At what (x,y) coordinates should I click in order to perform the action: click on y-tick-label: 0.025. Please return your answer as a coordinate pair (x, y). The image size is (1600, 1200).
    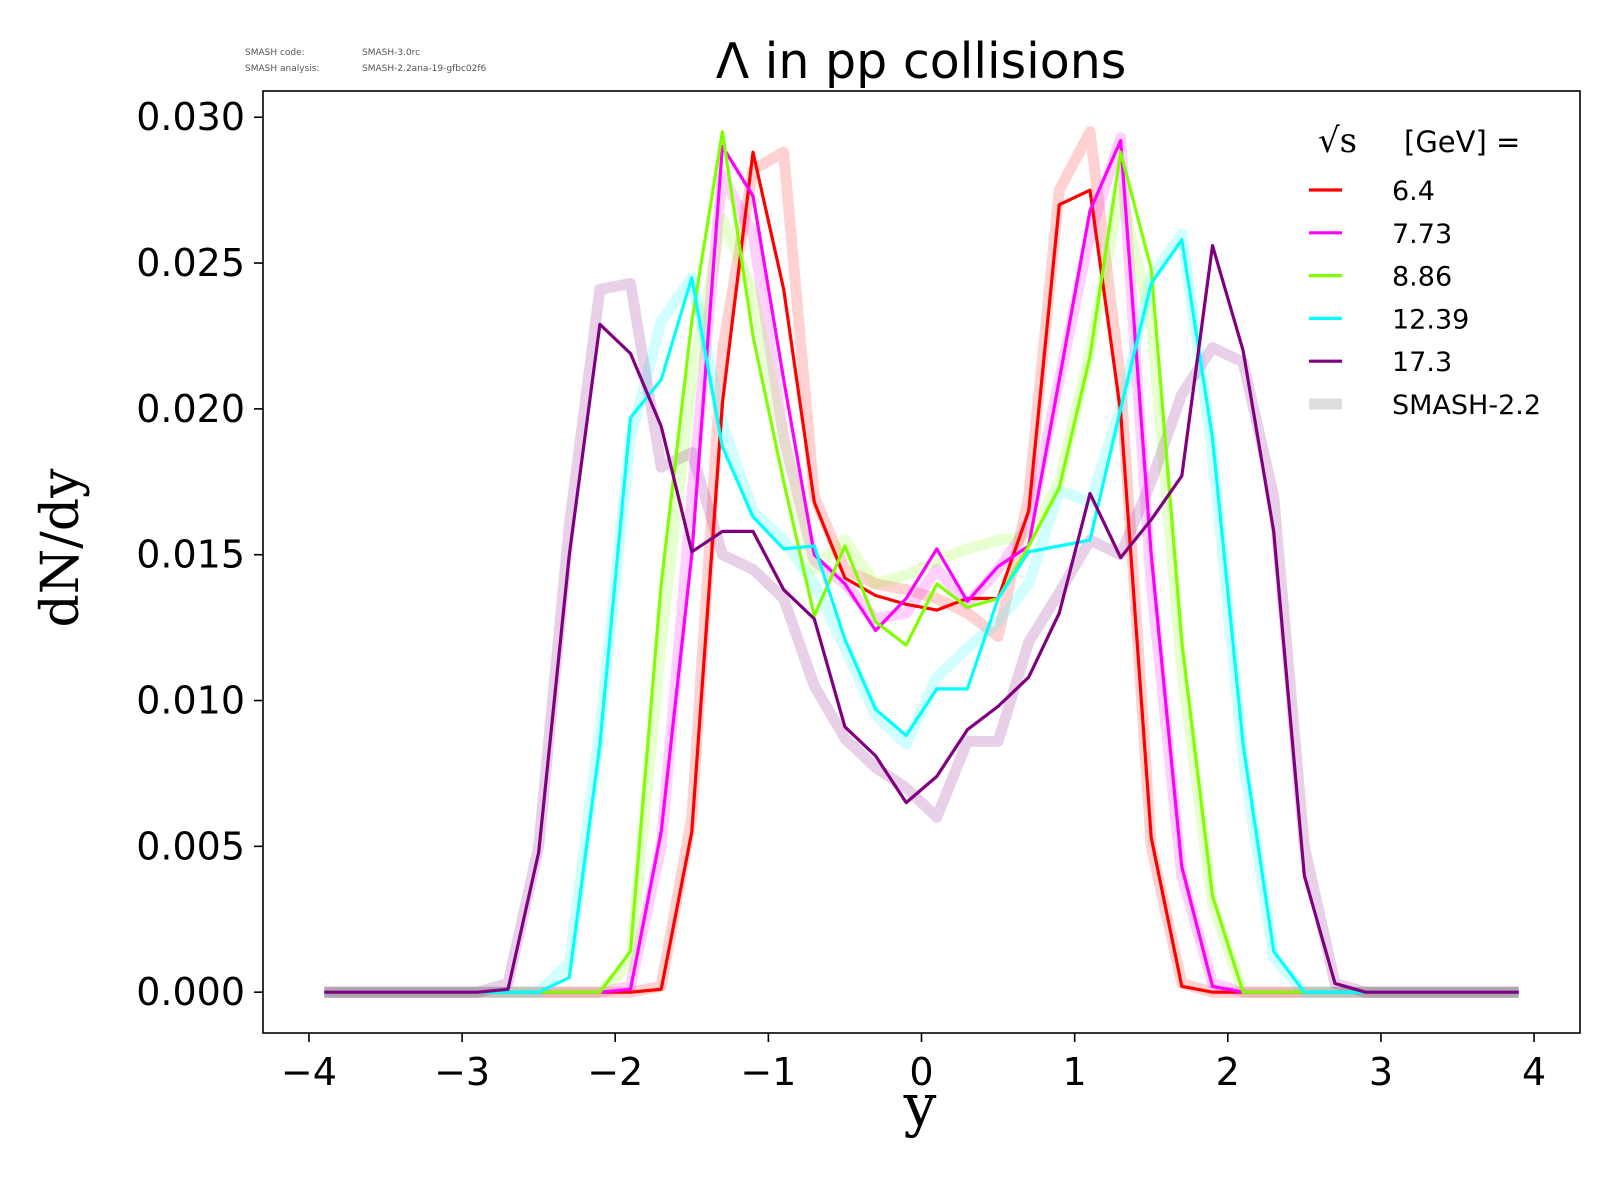
    Looking at the image, I should click on (190, 263).